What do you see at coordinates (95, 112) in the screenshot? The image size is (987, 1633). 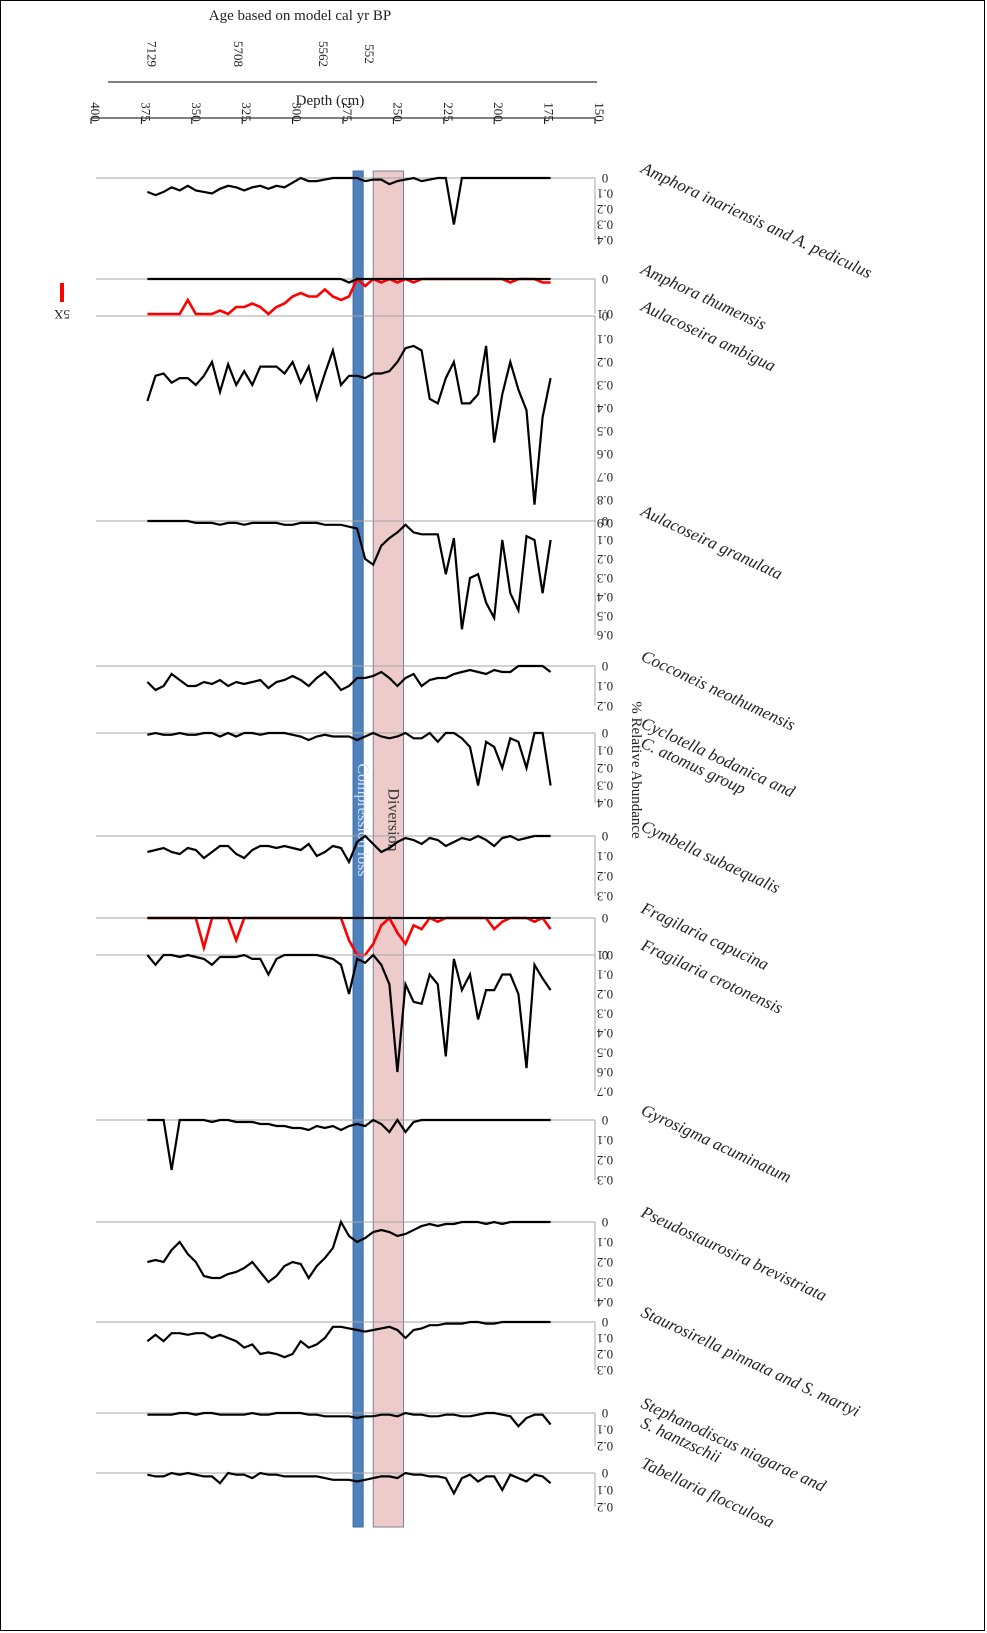 I see `depth-tick-label: 400` at bounding box center [95, 112].